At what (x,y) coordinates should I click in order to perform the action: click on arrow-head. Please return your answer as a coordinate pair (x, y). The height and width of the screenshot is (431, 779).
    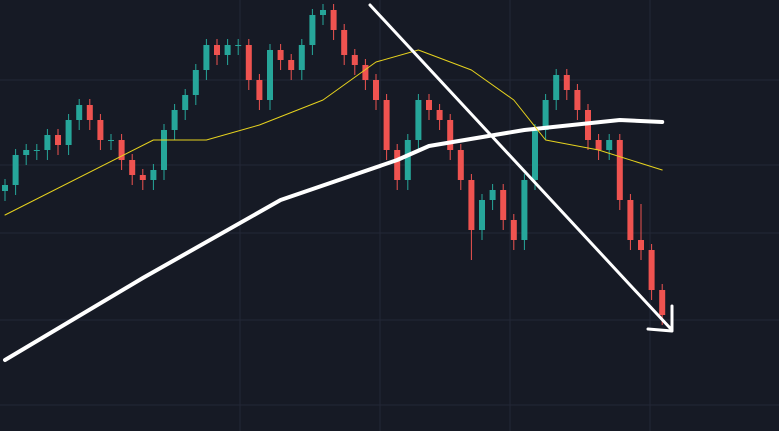
    Looking at the image, I should click on (660, 318).